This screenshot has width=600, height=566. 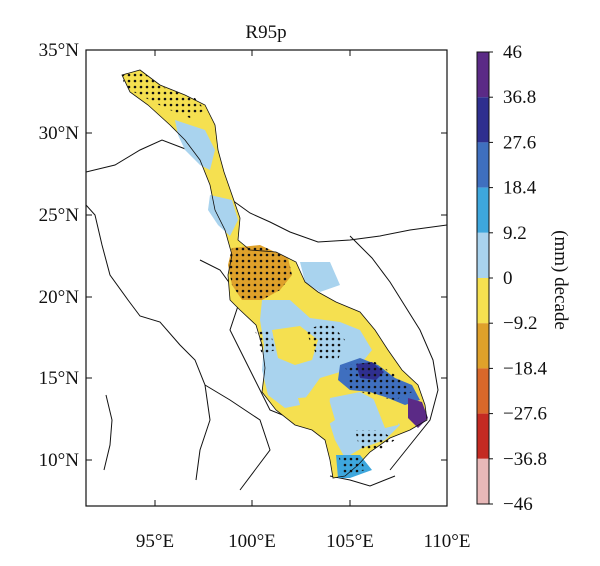 I want to click on colorbar-tick-label: 46, so click(x=512, y=52).